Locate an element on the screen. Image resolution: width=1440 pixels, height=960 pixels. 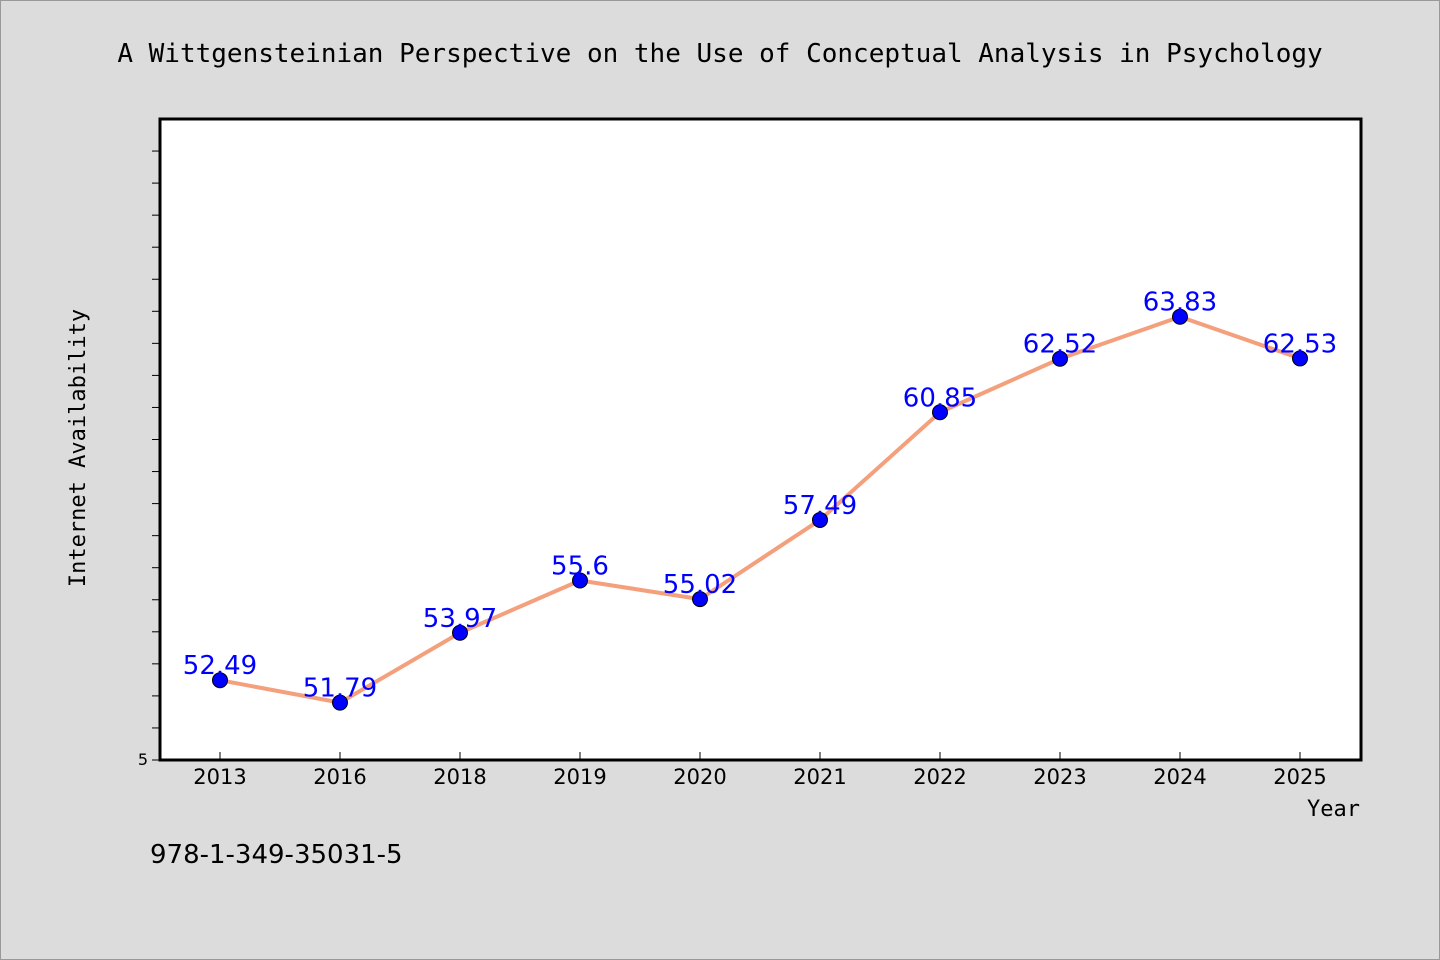
x-tick-label: 2022 is located at coordinates (939, 777).